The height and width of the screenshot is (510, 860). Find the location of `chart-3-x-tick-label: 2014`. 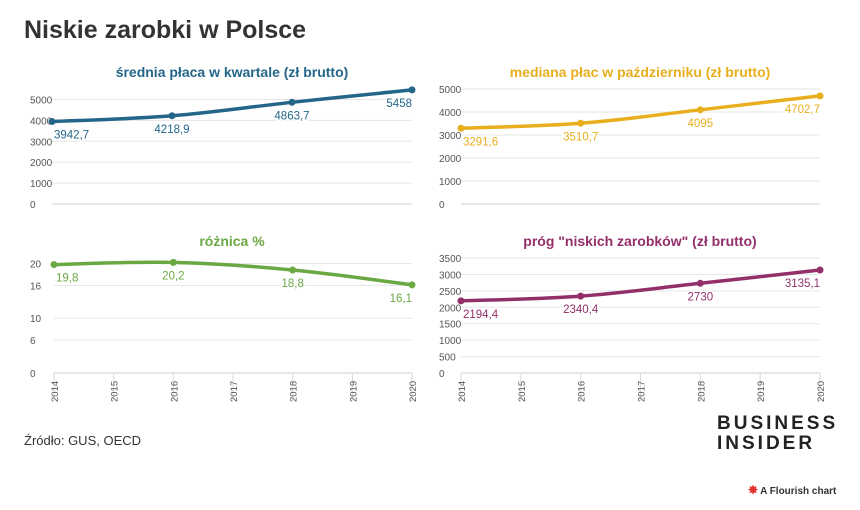

chart-3-x-tick-label: 2014 is located at coordinates (55, 391).